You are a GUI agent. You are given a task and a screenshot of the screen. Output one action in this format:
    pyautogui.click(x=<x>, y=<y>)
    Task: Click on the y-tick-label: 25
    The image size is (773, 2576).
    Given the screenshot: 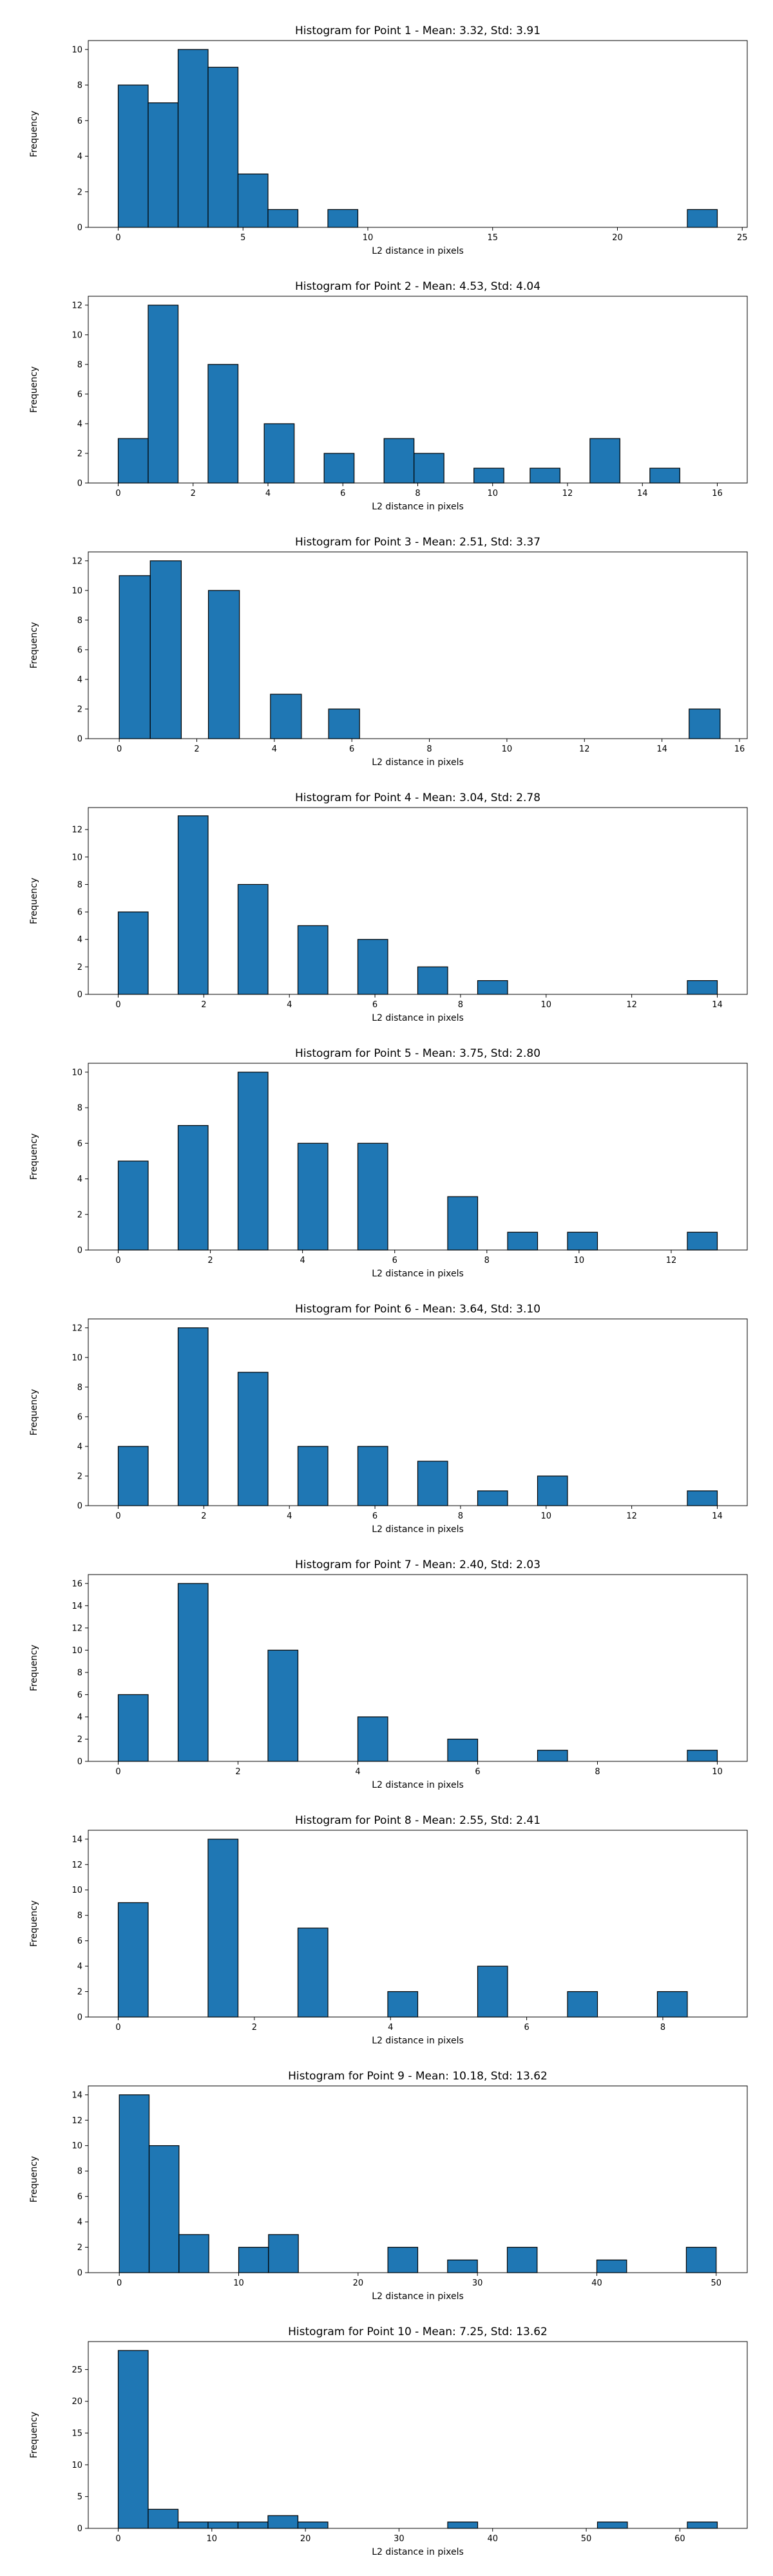 What is the action you would take?
    pyautogui.click(x=77, y=2370)
    